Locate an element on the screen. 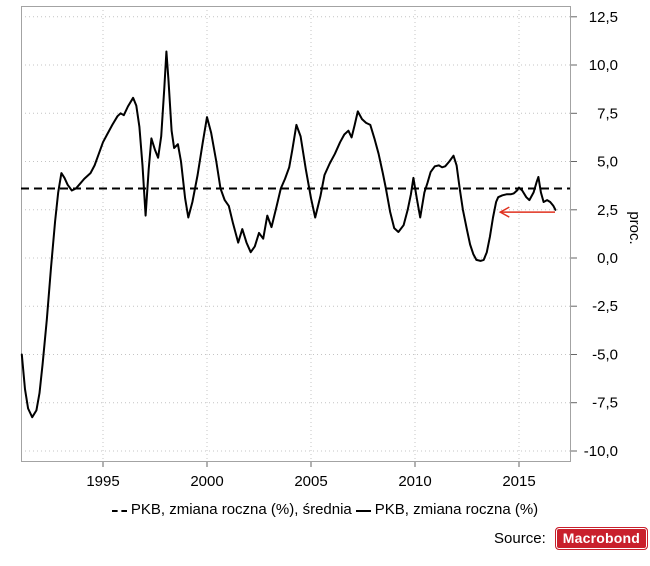 The image size is (650, 566). x-tick-label: 2005 is located at coordinates (310, 481).